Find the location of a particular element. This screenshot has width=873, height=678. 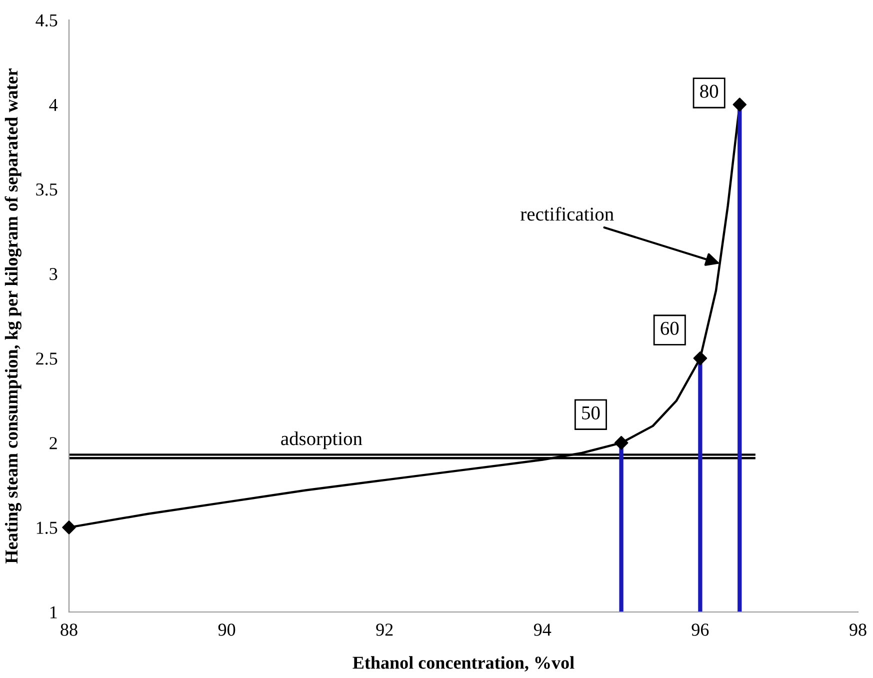

y-tick-label: 3 is located at coordinates (54, 274).